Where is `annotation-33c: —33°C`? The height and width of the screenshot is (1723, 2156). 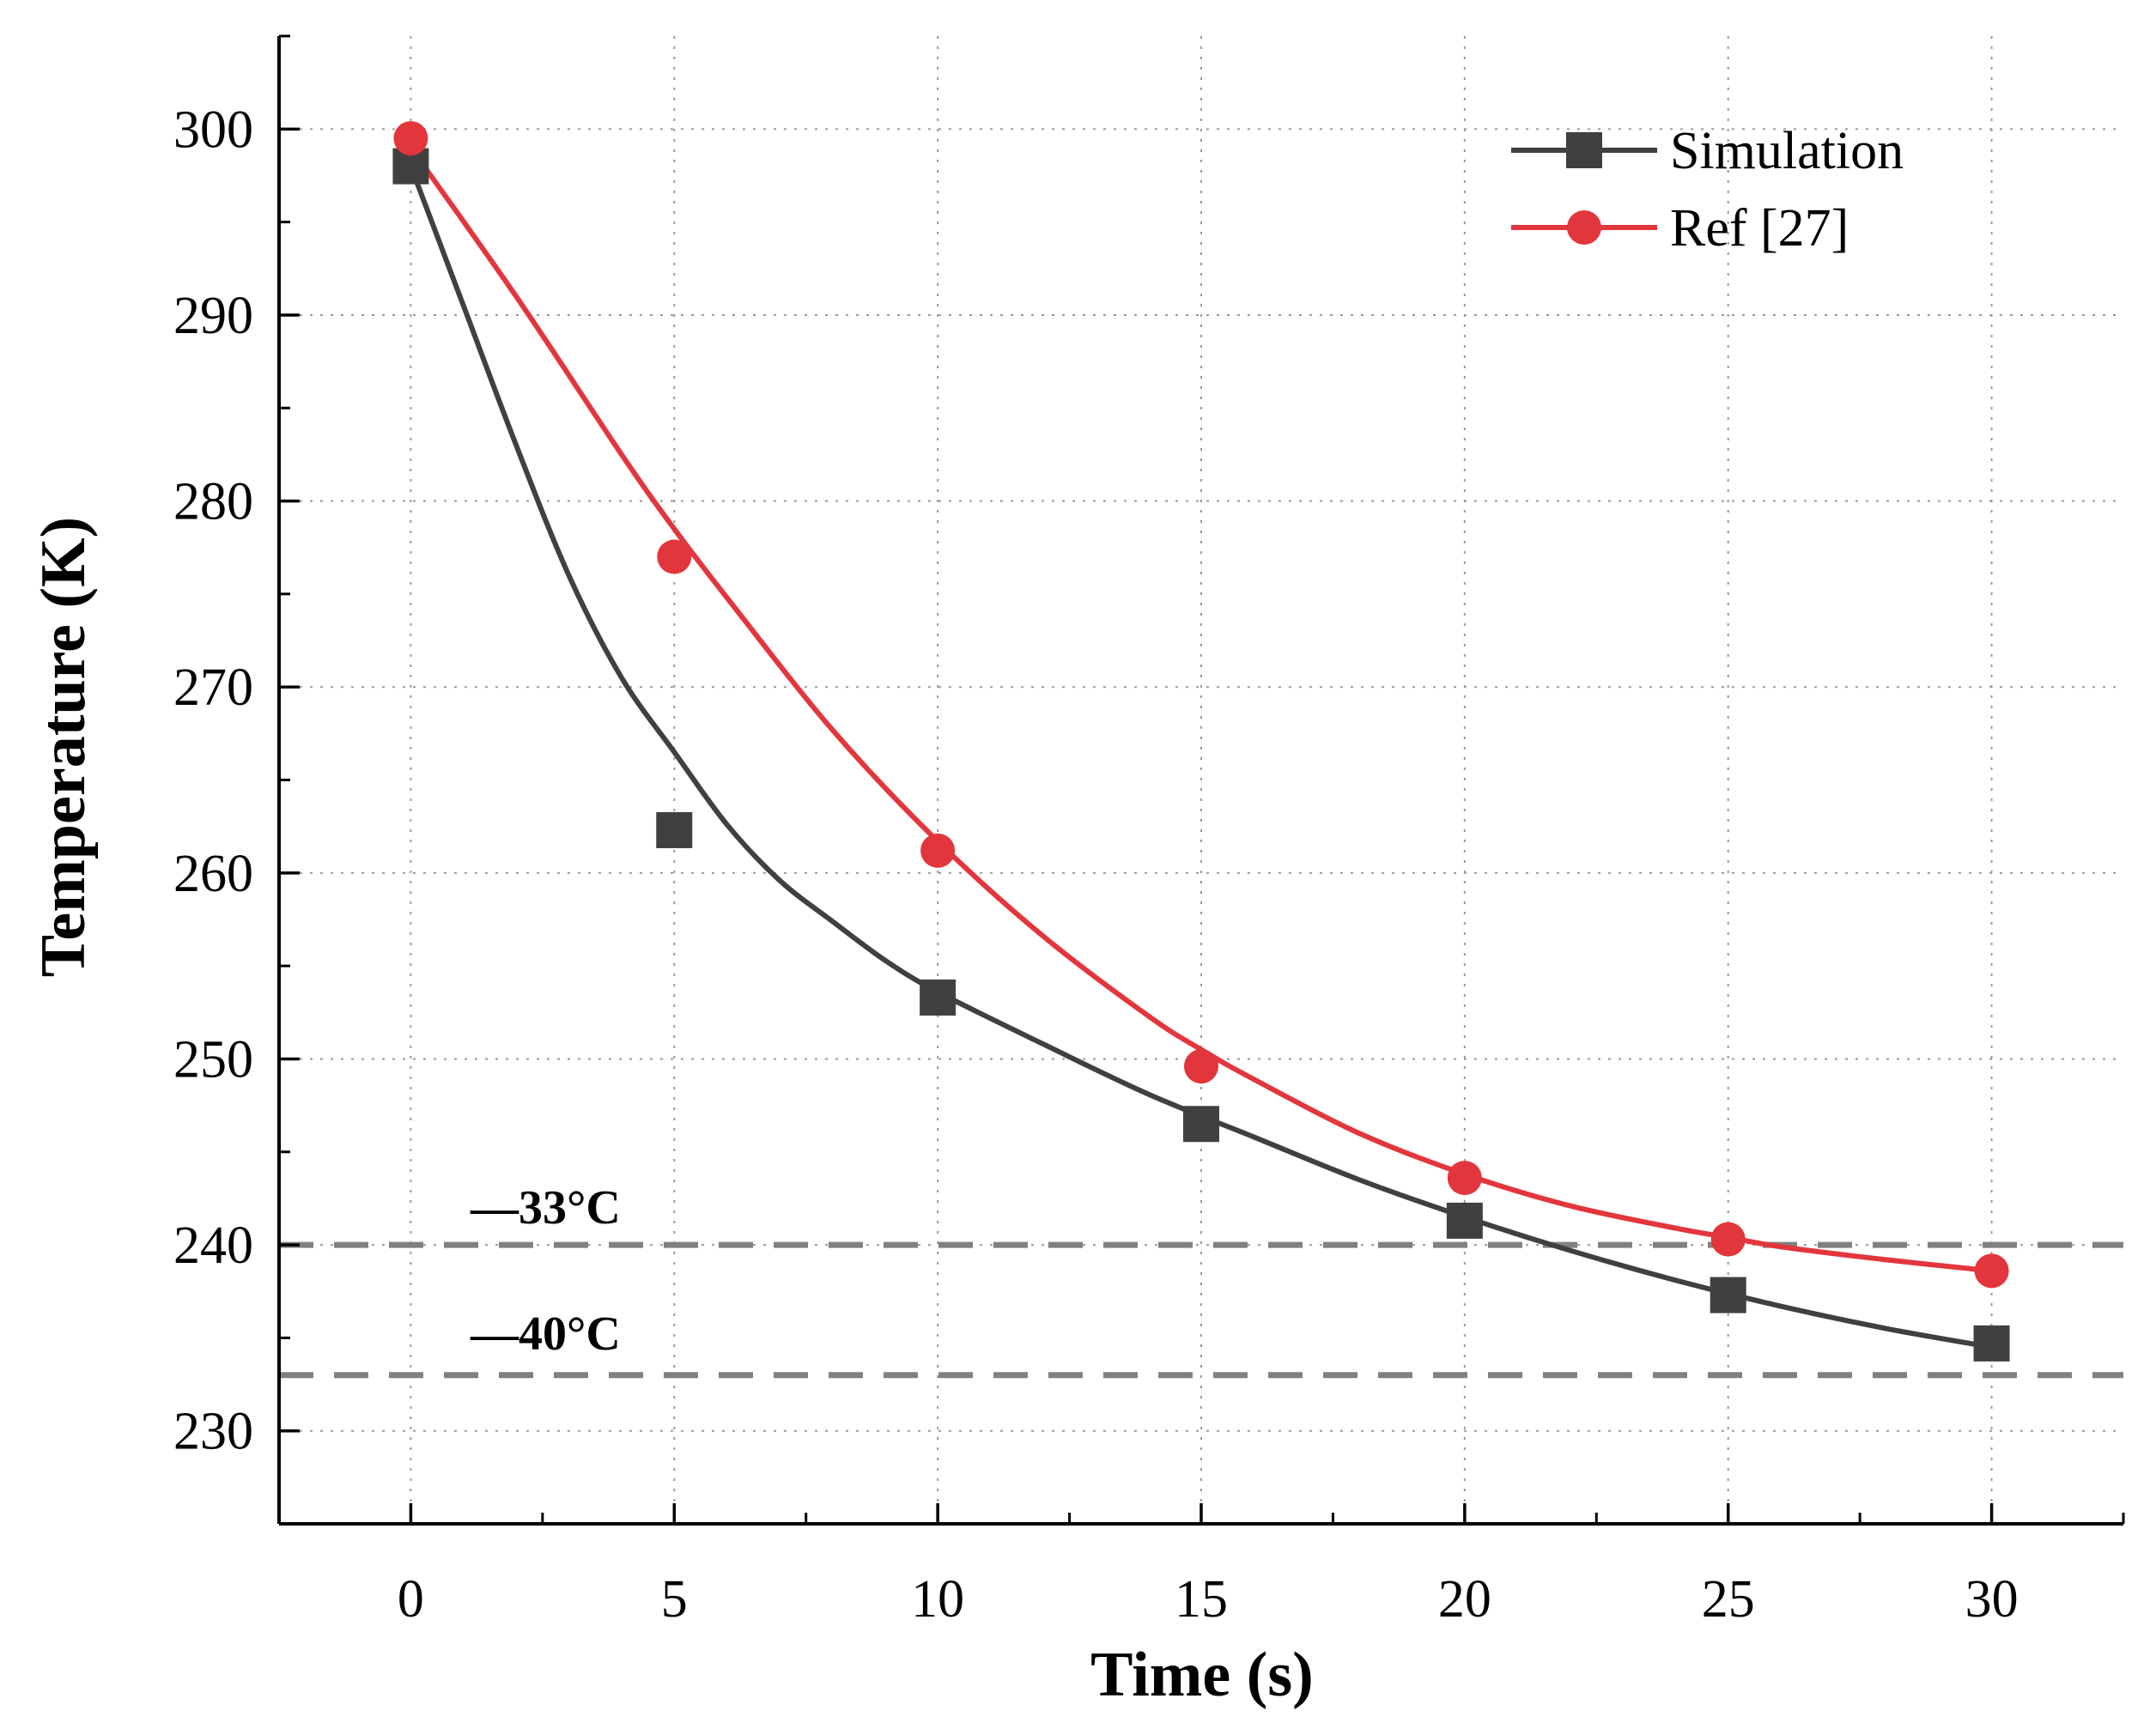
annotation-33c: —33°C is located at coordinates (545, 1208).